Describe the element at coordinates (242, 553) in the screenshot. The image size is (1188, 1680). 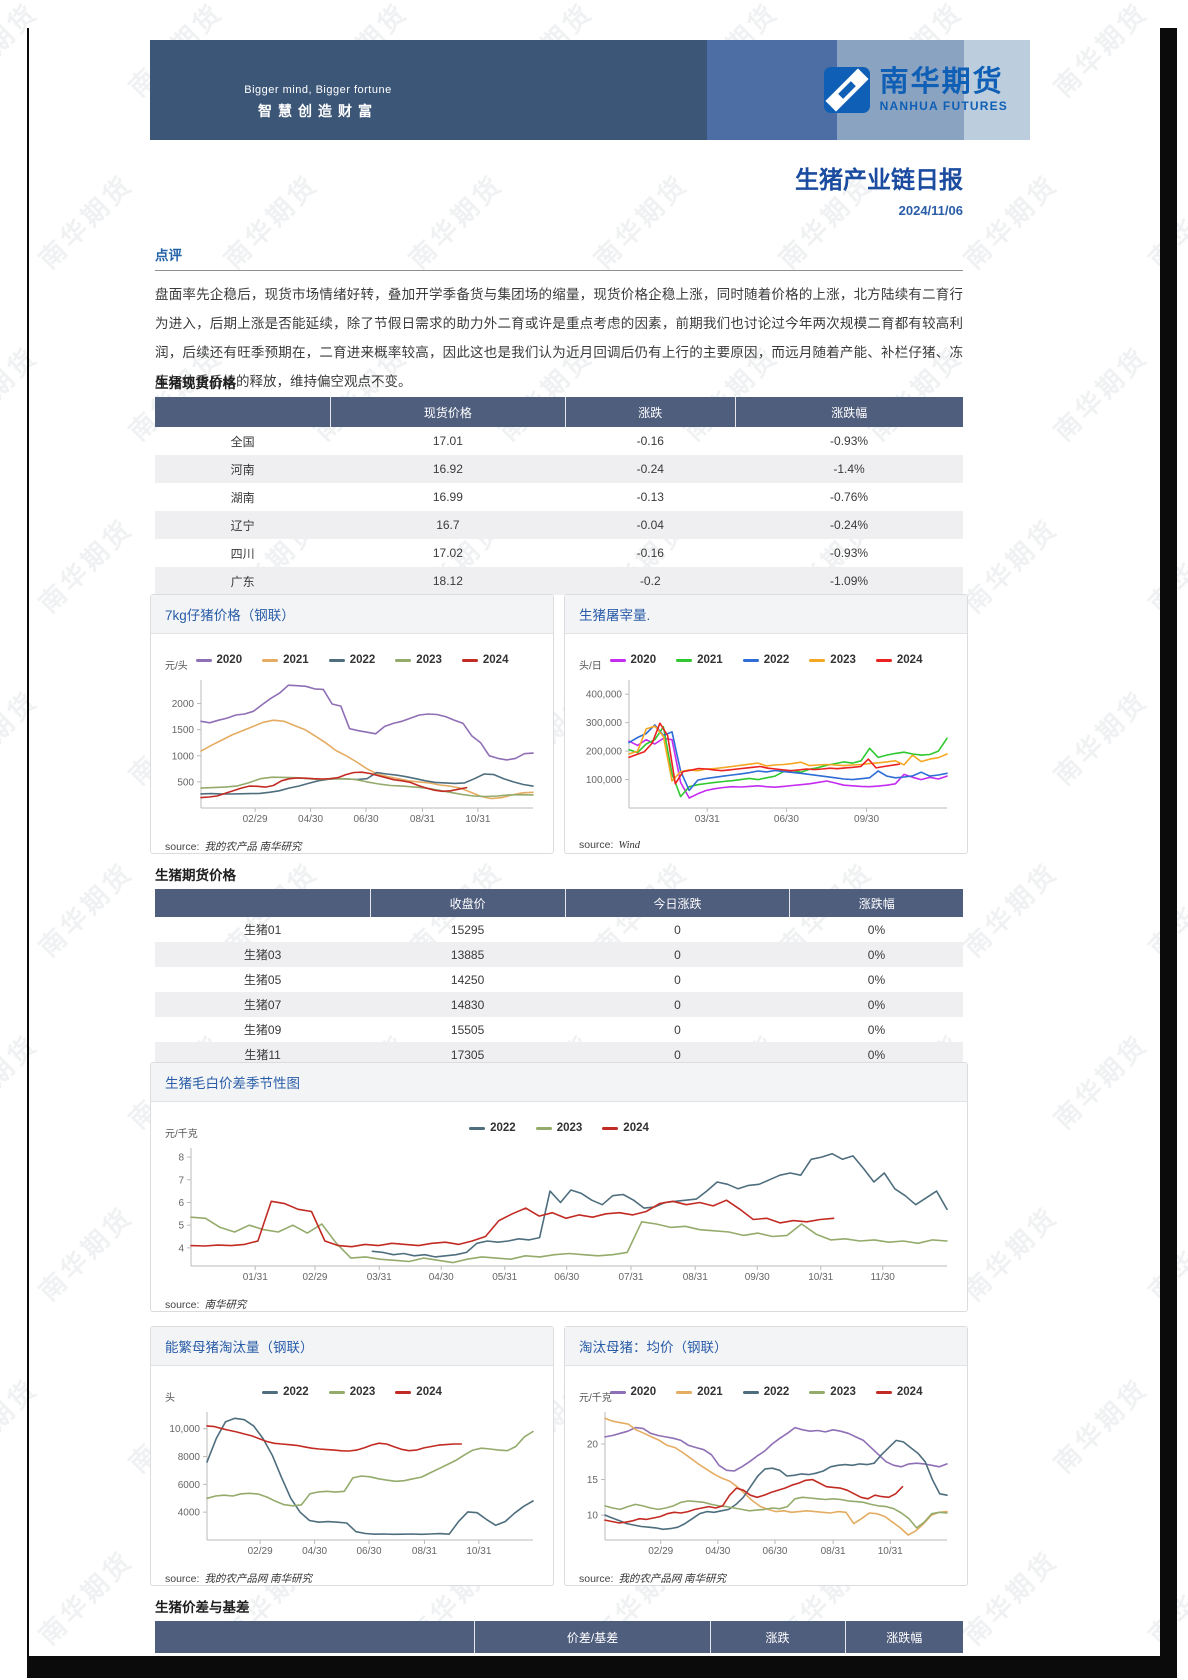
I see `table-cell: 四川` at that location.